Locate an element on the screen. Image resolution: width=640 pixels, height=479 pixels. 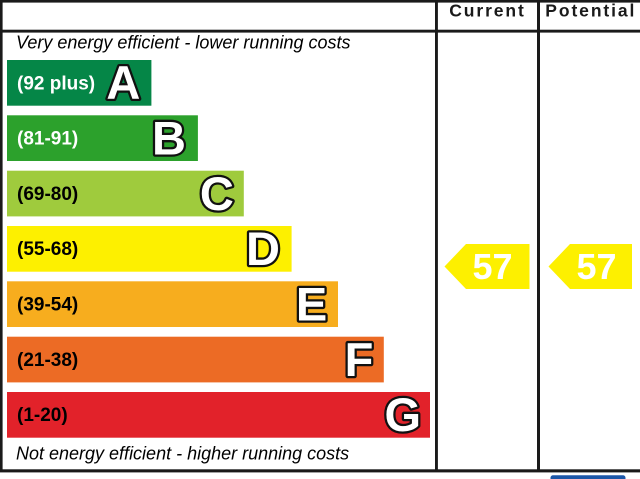
svg-text: E is located at coordinates (311, 304).